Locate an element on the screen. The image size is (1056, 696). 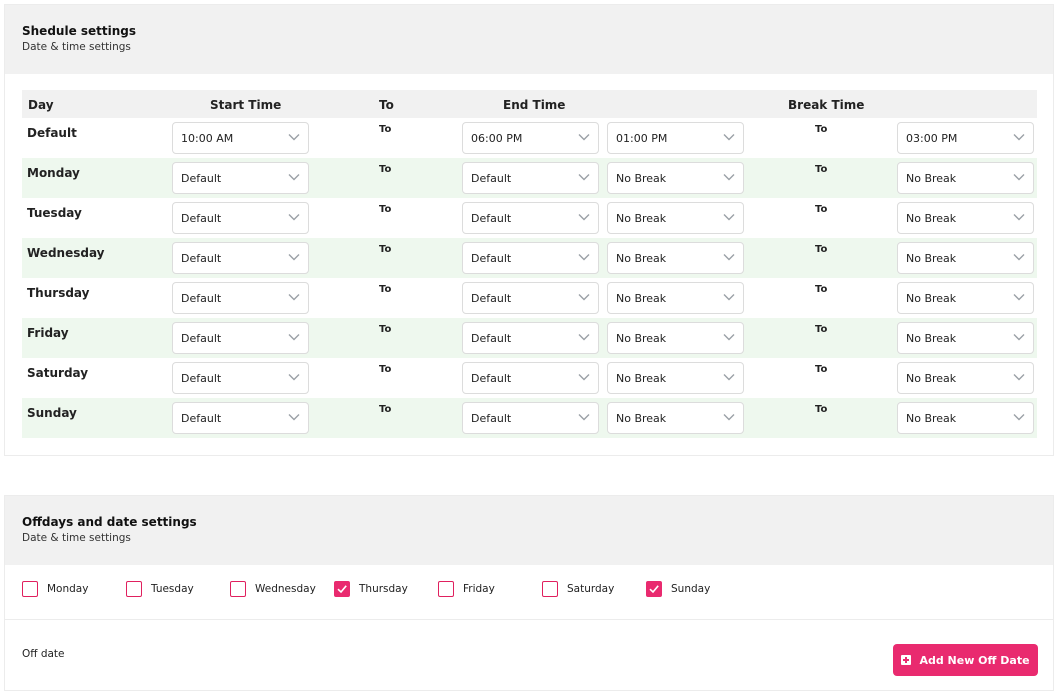
check-icon is located at coordinates (342, 589).